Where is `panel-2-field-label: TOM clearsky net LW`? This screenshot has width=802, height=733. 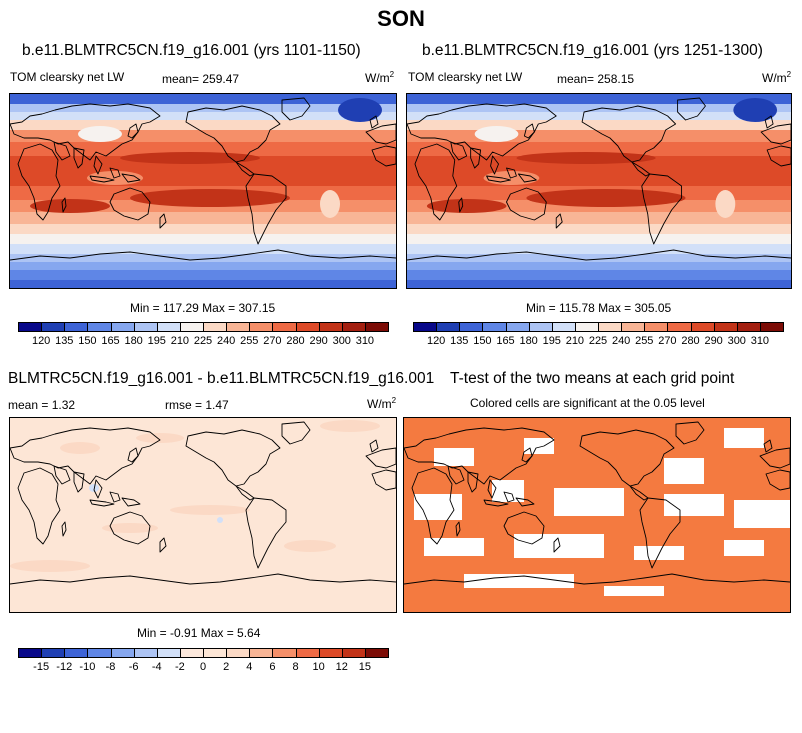
panel-2-field-label: TOM clearsky net LW is located at coordinates (465, 77).